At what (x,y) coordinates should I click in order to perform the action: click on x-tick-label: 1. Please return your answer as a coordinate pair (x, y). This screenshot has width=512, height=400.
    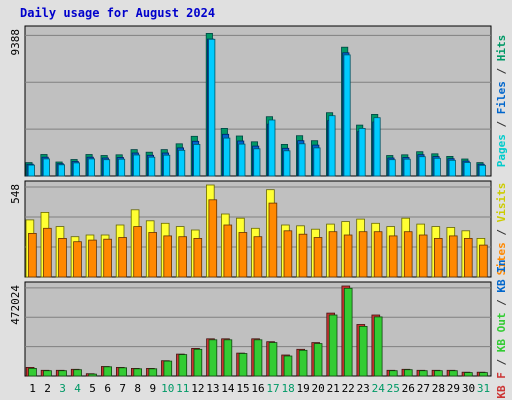
    Looking at the image, I should click on (32, 388).